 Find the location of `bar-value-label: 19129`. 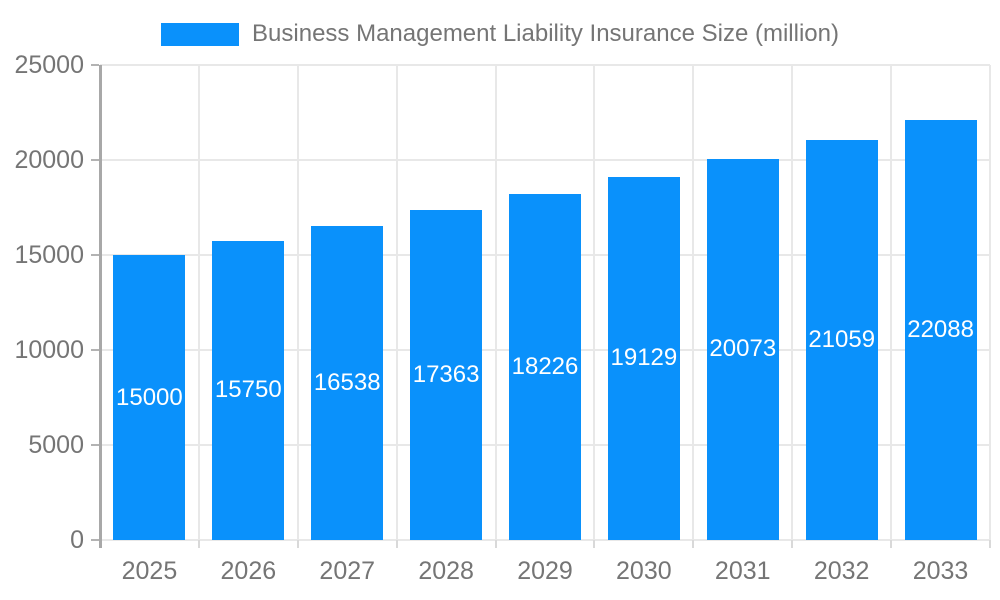

bar-value-label: 19129 is located at coordinates (644, 358).